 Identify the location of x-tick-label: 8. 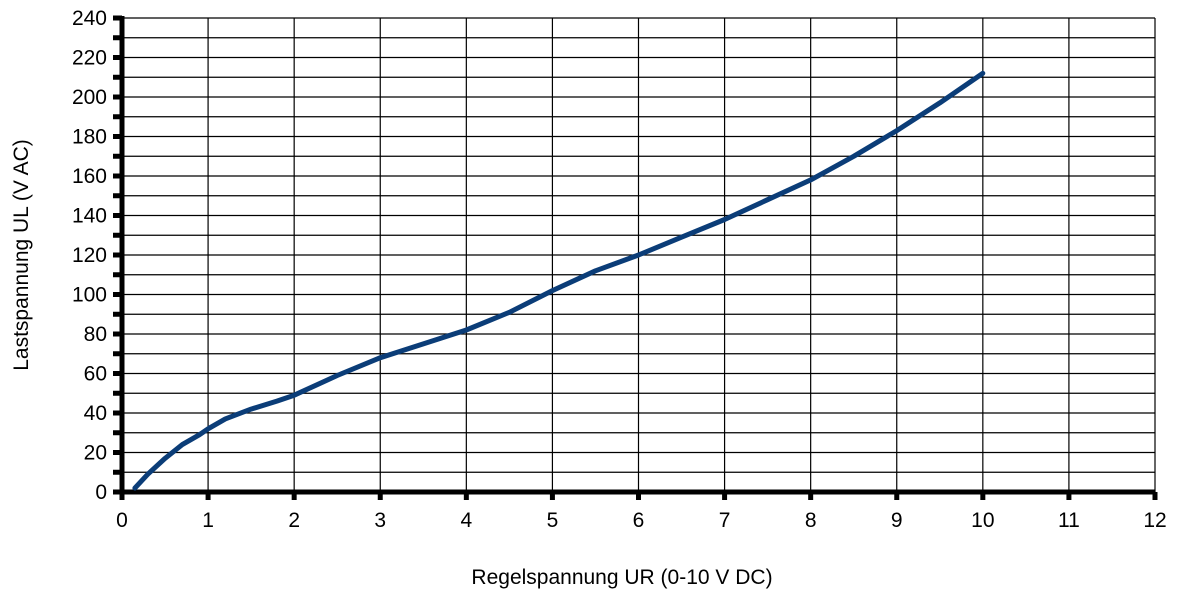
(811, 520).